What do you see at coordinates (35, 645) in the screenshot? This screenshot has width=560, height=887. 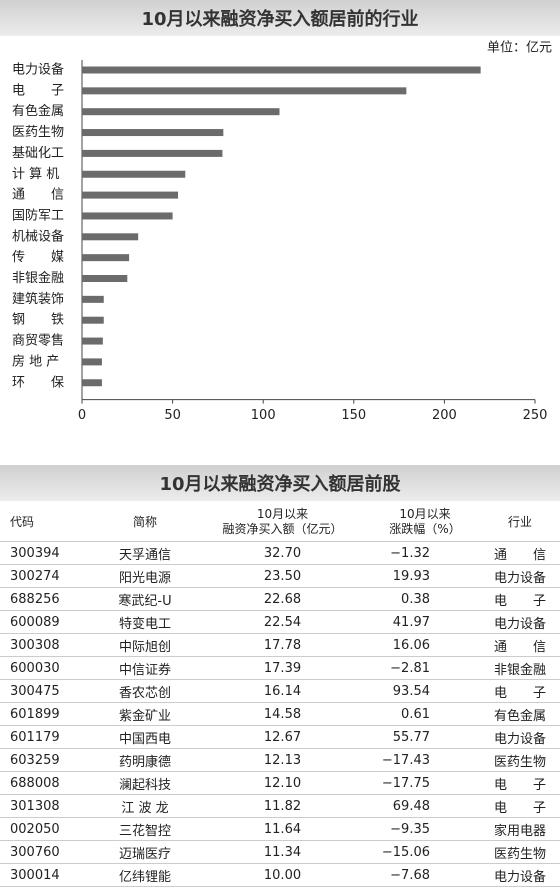 I see `table-cell: 300308` at bounding box center [35, 645].